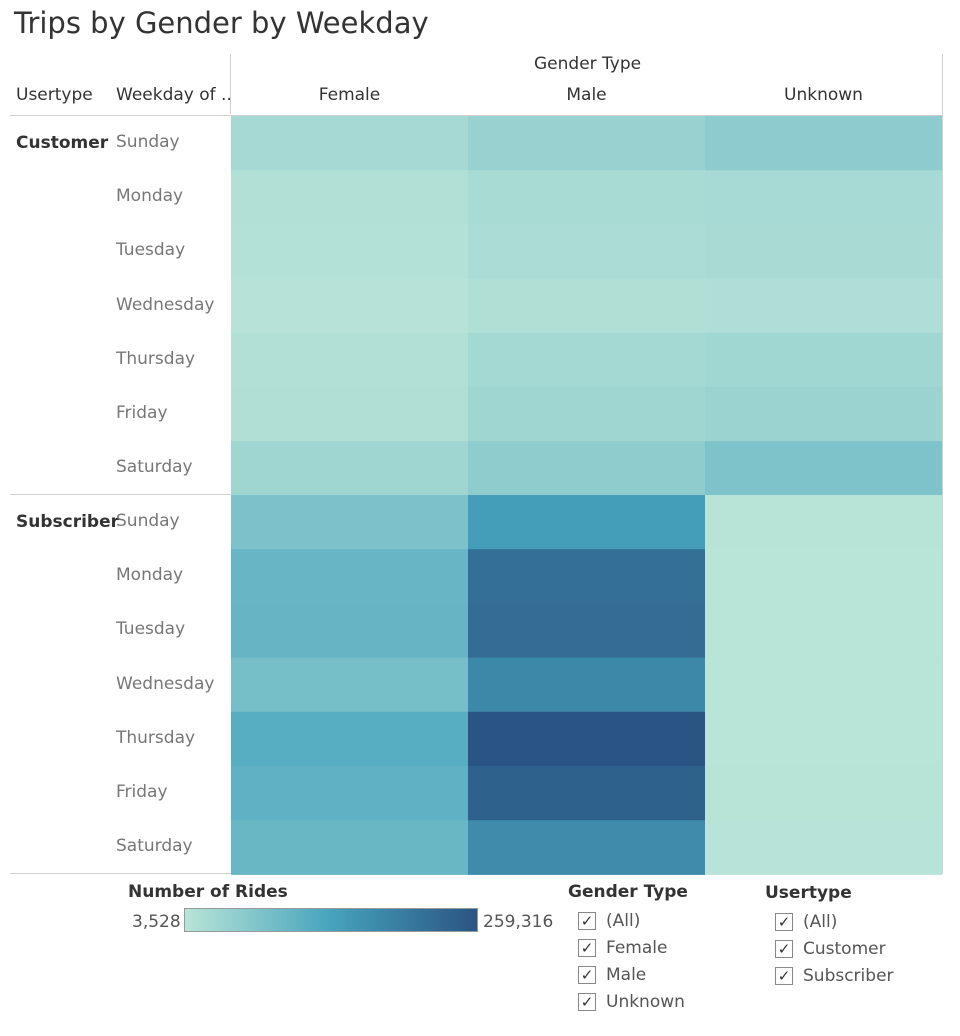 The height and width of the screenshot is (1036, 960). What do you see at coordinates (154, 467) in the screenshot?
I see `row-label-customer-saturday: Saturday` at bounding box center [154, 467].